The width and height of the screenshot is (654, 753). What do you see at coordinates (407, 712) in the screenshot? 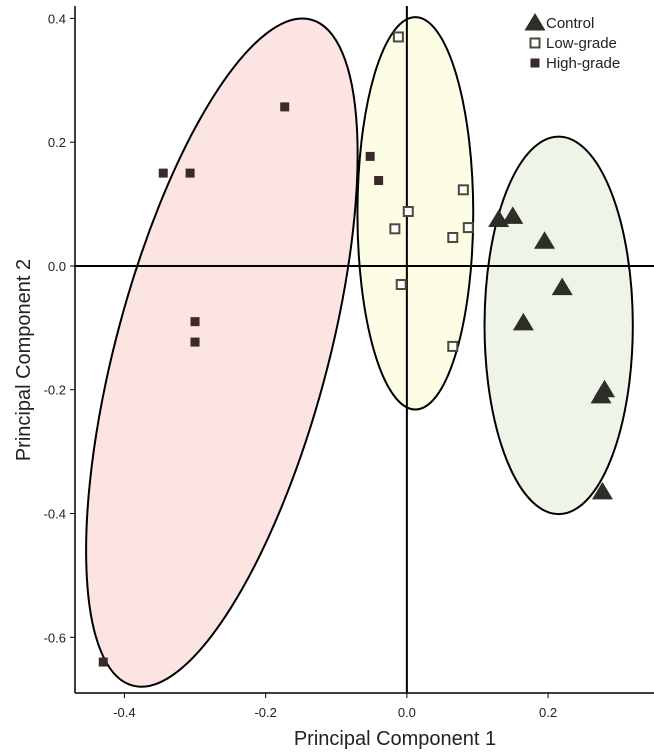
I see `x-tick-label: 0.0` at bounding box center [407, 712].